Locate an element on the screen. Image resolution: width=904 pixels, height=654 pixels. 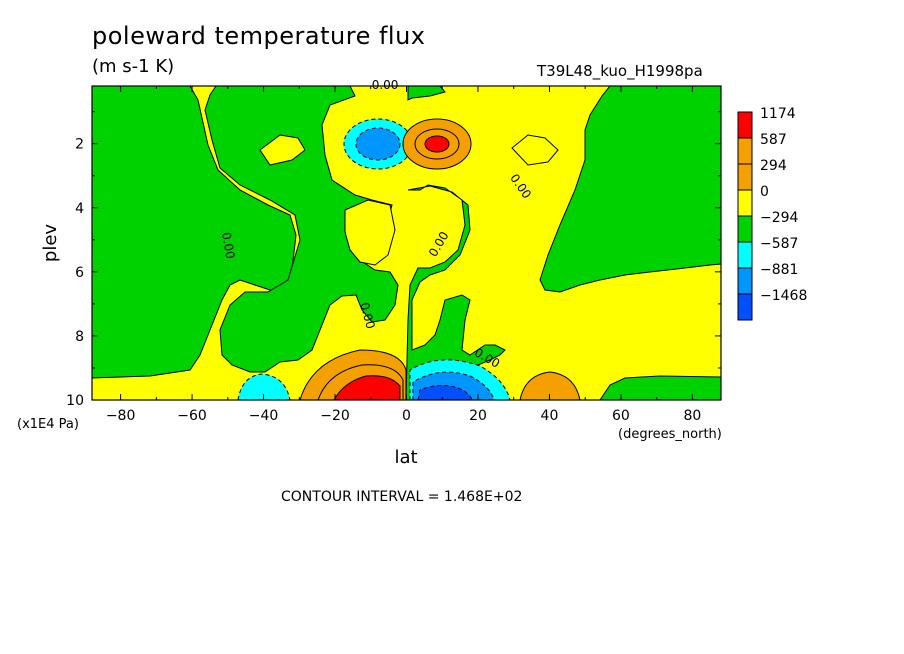
legend-label: −881 is located at coordinates (779, 270).